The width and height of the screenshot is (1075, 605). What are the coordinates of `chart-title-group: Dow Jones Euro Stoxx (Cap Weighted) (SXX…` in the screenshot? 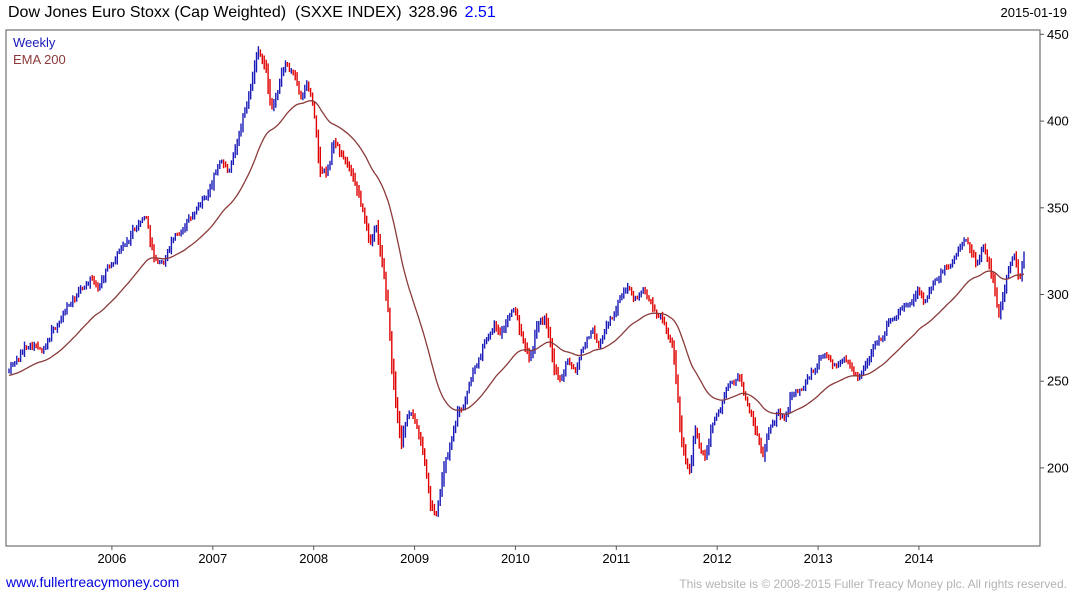 It's located at (252, 13).